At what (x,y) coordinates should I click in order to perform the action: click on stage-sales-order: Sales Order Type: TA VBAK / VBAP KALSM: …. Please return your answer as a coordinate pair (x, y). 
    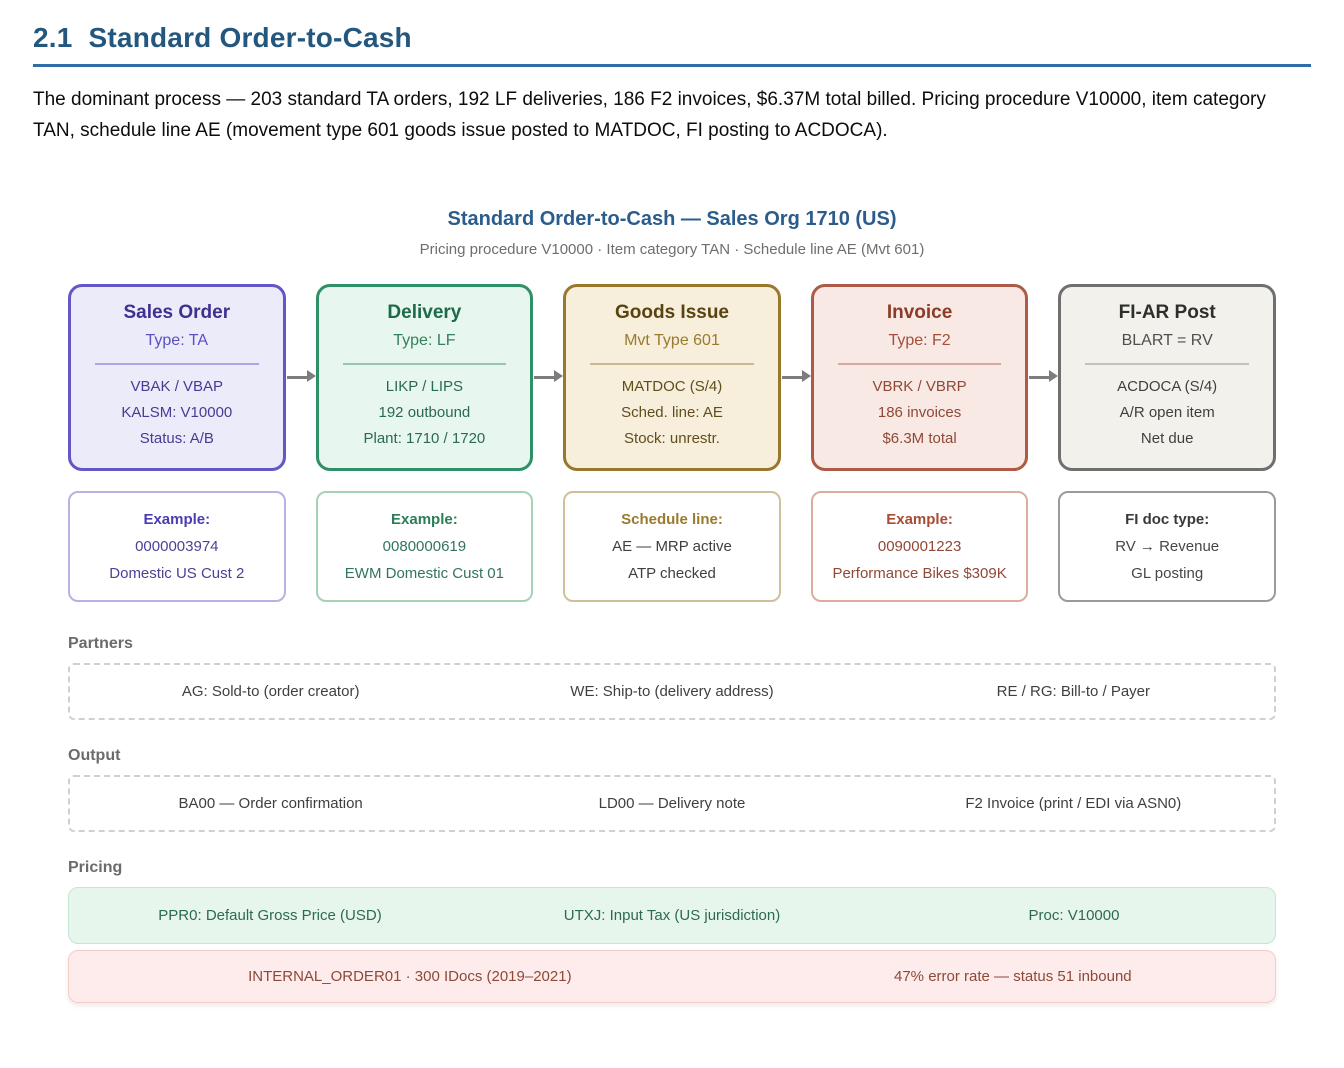
    Looking at the image, I should click on (177, 377).